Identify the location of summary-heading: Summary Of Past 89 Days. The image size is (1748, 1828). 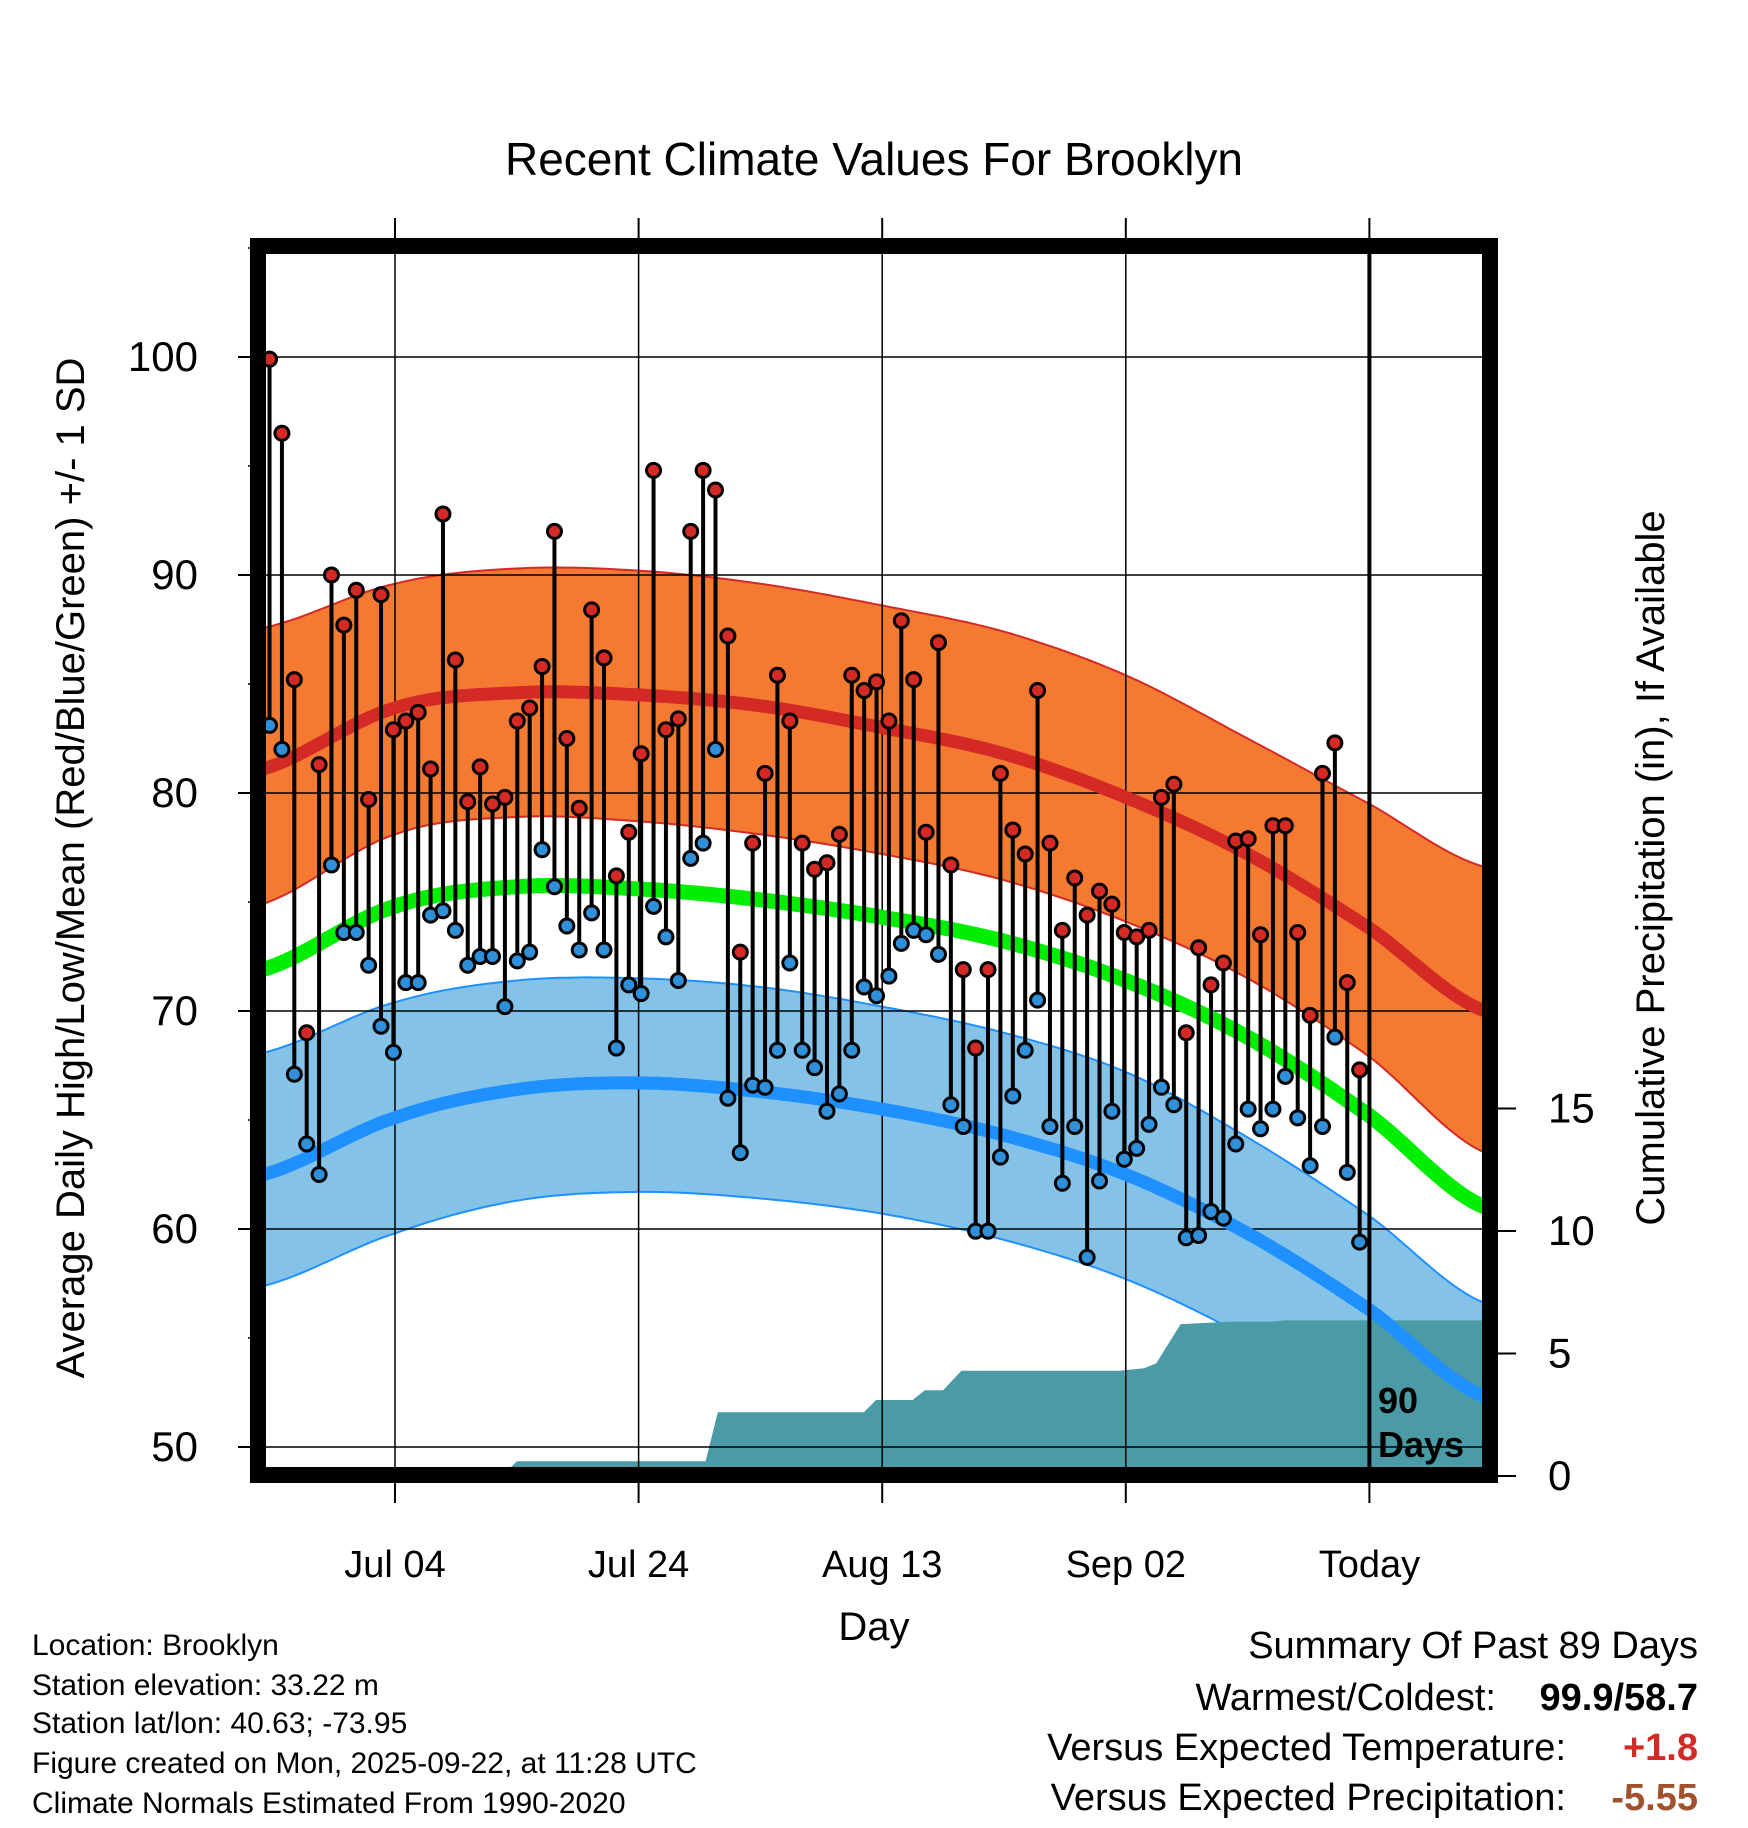
(1473, 1646).